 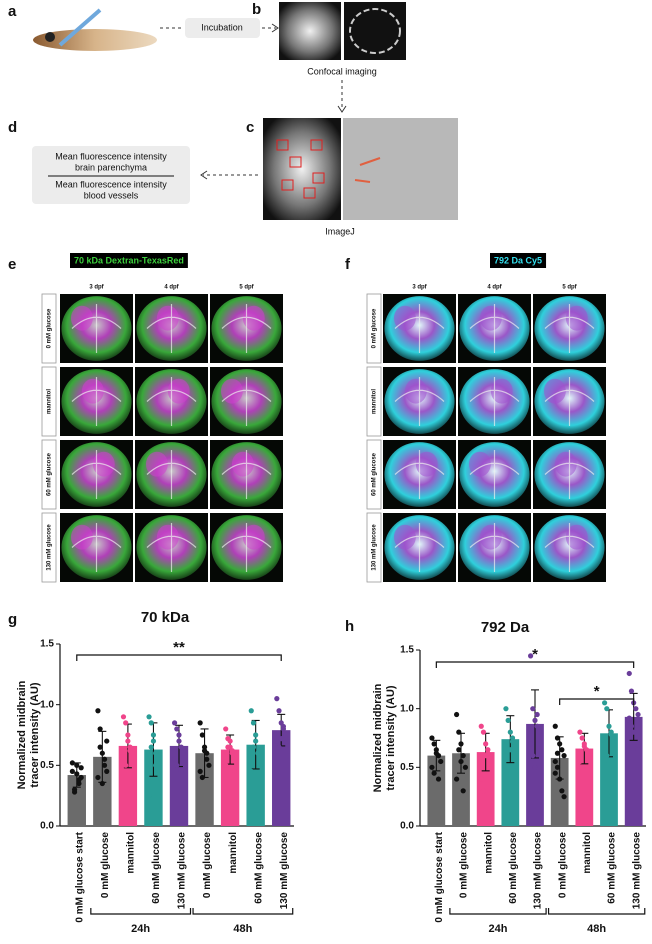 I want to click on tracer-box, so click(x=129, y=260).